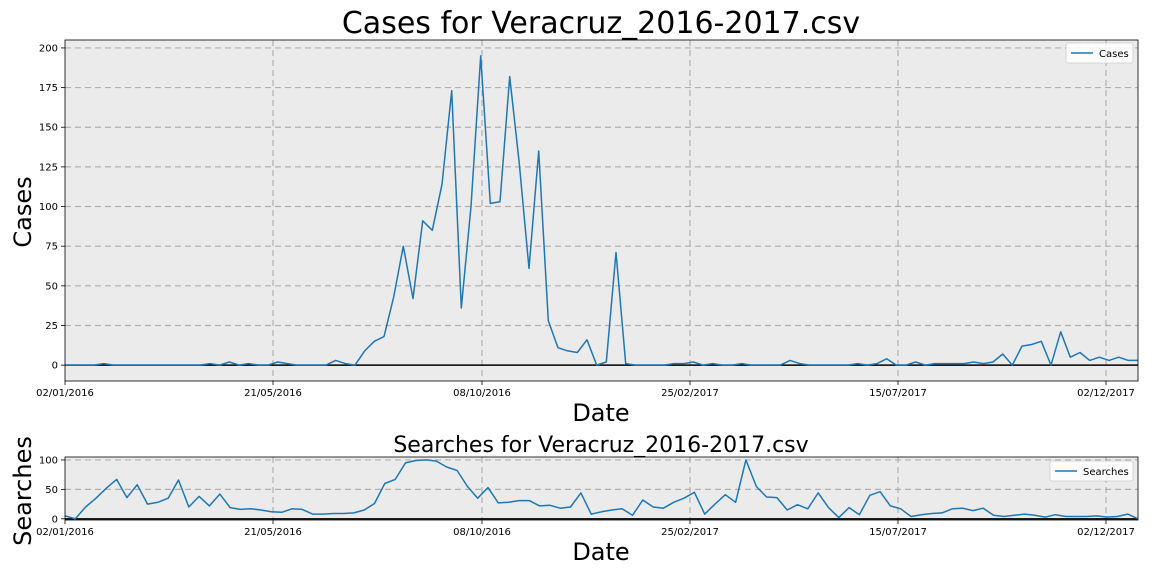  What do you see at coordinates (1114, 54) in the screenshot?
I see `cases-legend-label: Cases` at bounding box center [1114, 54].